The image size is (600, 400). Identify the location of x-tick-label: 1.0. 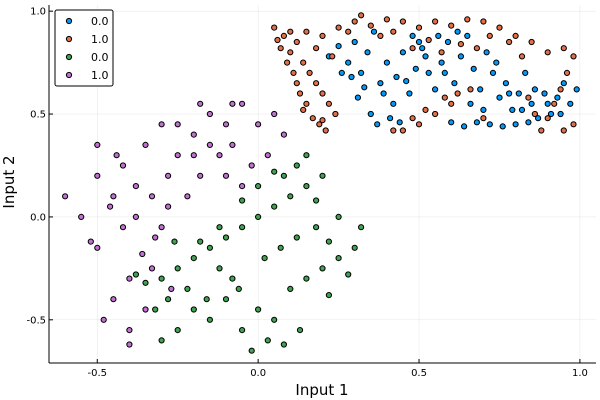
(580, 373).